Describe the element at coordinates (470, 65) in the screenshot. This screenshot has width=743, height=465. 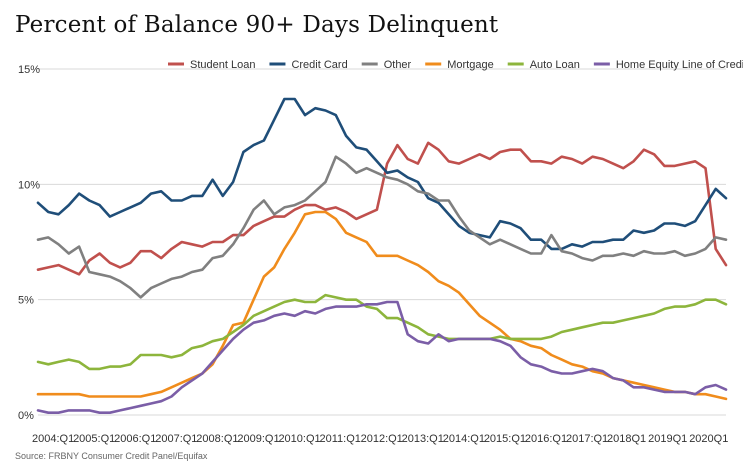
I see `legend-label-mortgage: Mortgage` at that location.